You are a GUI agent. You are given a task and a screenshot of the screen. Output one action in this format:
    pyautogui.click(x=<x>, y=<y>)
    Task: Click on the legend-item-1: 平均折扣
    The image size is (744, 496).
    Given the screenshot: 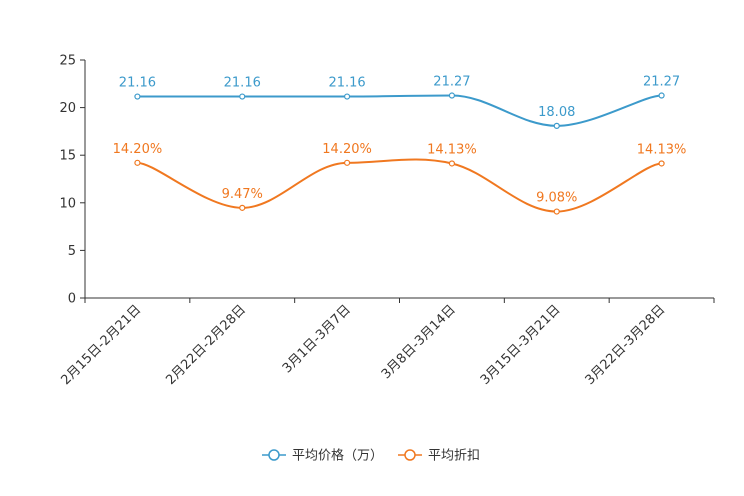 What is the action you would take?
    pyautogui.click(x=439, y=456)
    